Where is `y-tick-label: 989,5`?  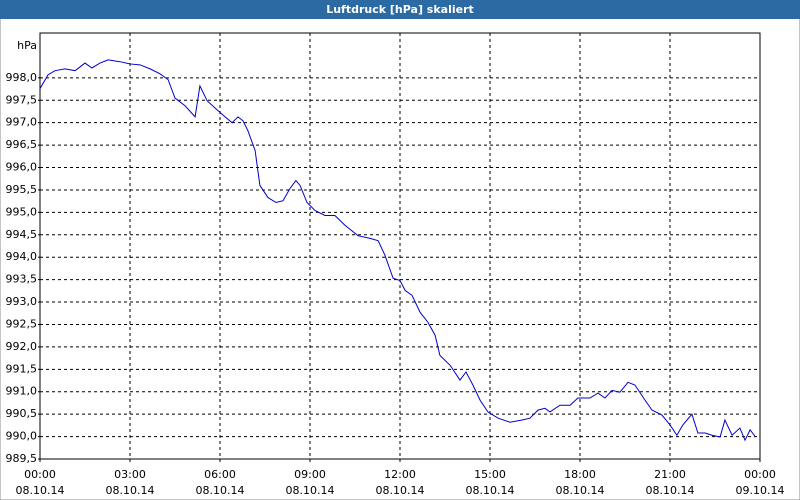
y-tick-label: 989,5 is located at coordinates (22, 458).